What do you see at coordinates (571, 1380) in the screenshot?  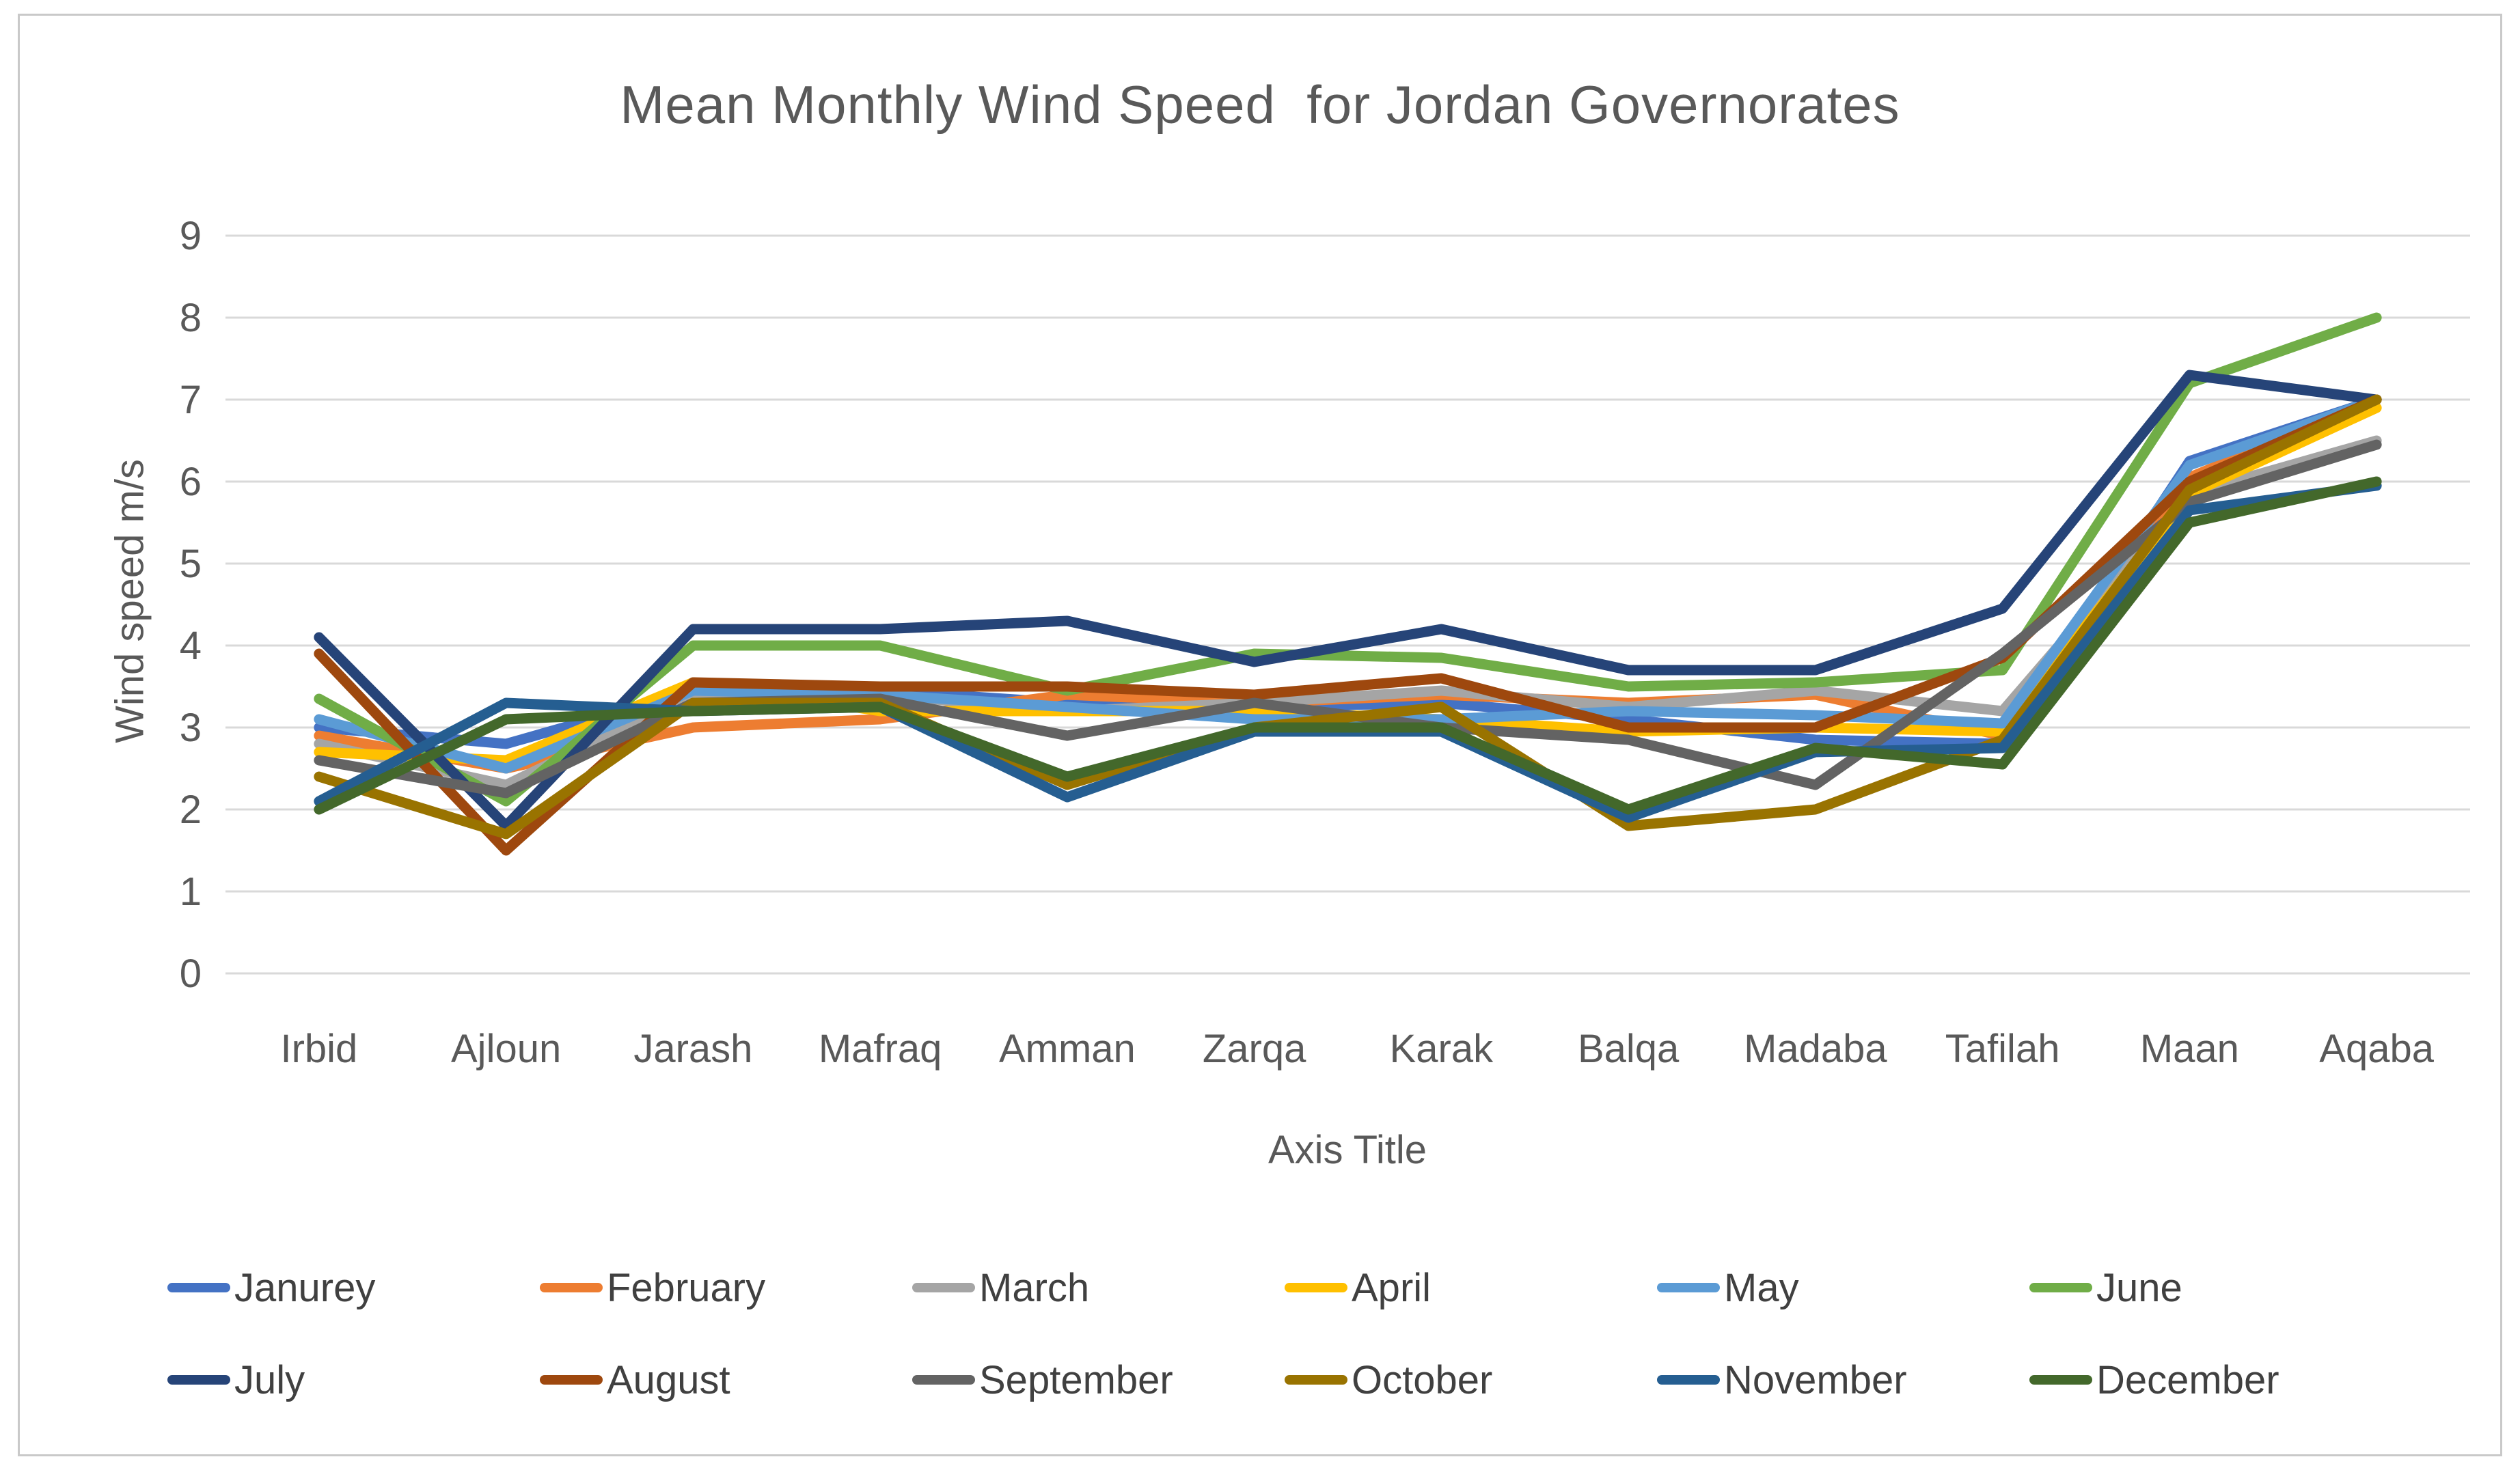 I see `legend-swatch-august` at bounding box center [571, 1380].